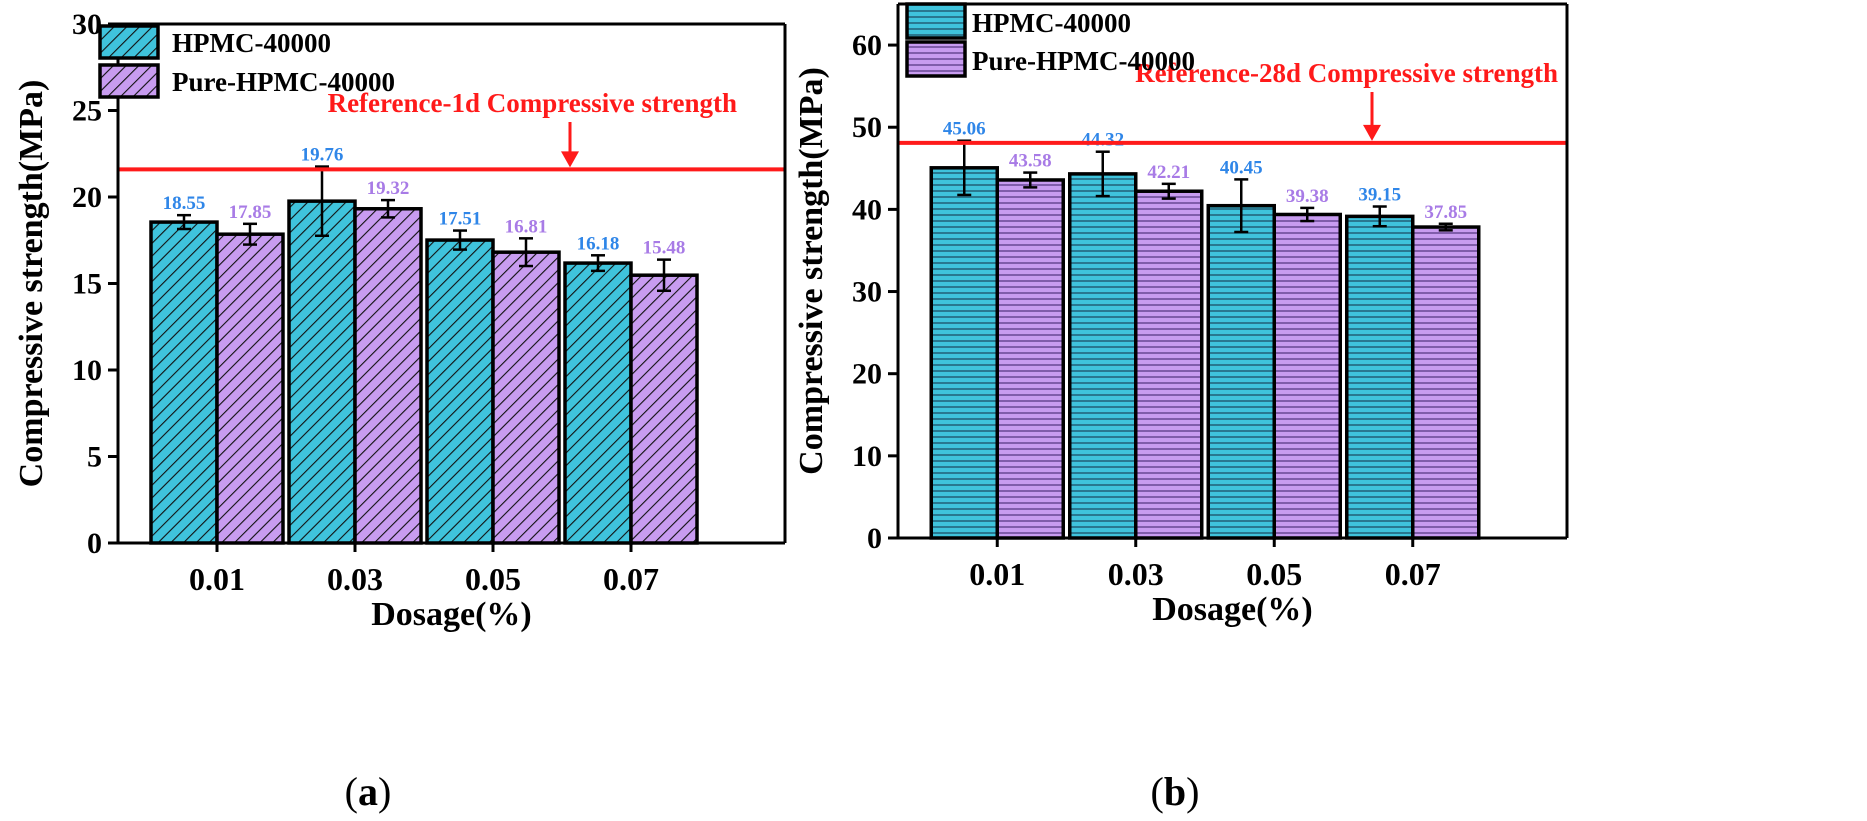 The width and height of the screenshot is (1867, 821). What do you see at coordinates (1307, 196) in the screenshot?
I see `value-label: 39.38` at bounding box center [1307, 196].